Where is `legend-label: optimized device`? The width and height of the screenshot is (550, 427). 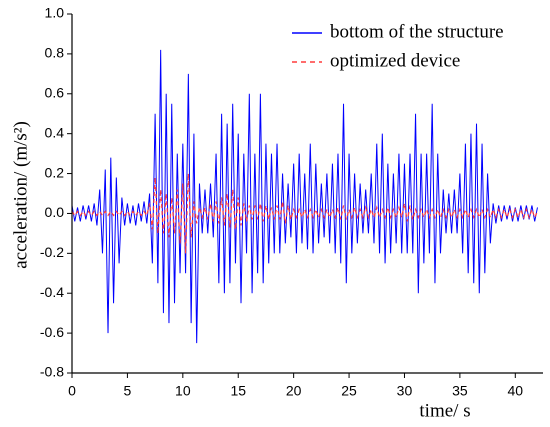
legend-label: optimized device is located at coordinates (395, 60).